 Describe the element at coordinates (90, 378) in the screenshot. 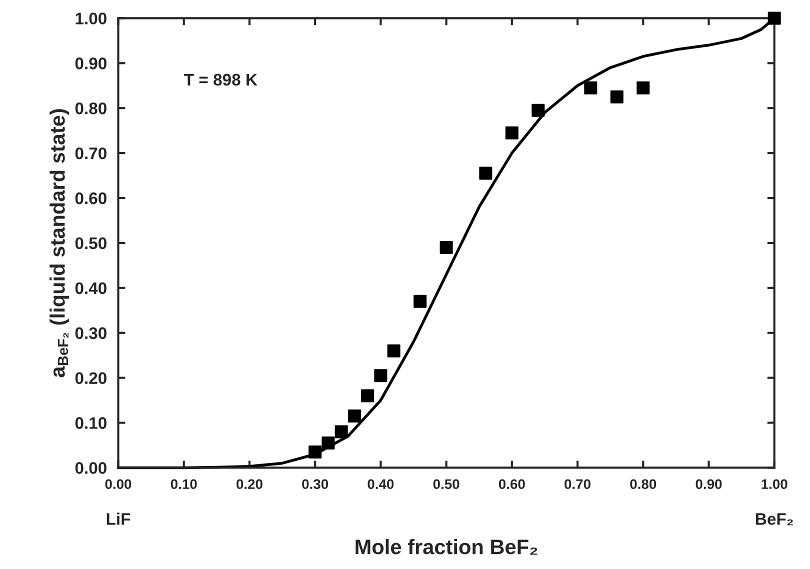

I see `y-tick-label: 0.20` at that location.